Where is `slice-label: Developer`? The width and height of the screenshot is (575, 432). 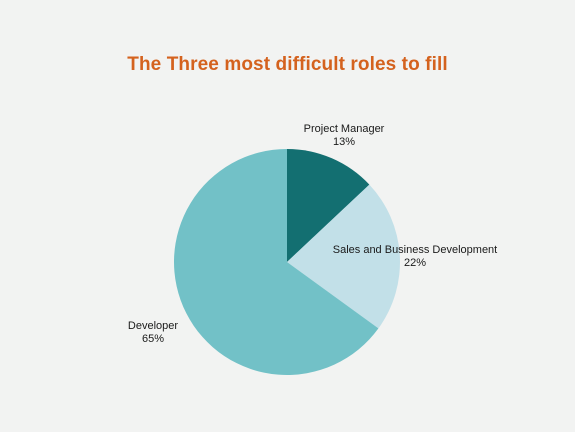 slice-label: Developer is located at coordinates (153, 326).